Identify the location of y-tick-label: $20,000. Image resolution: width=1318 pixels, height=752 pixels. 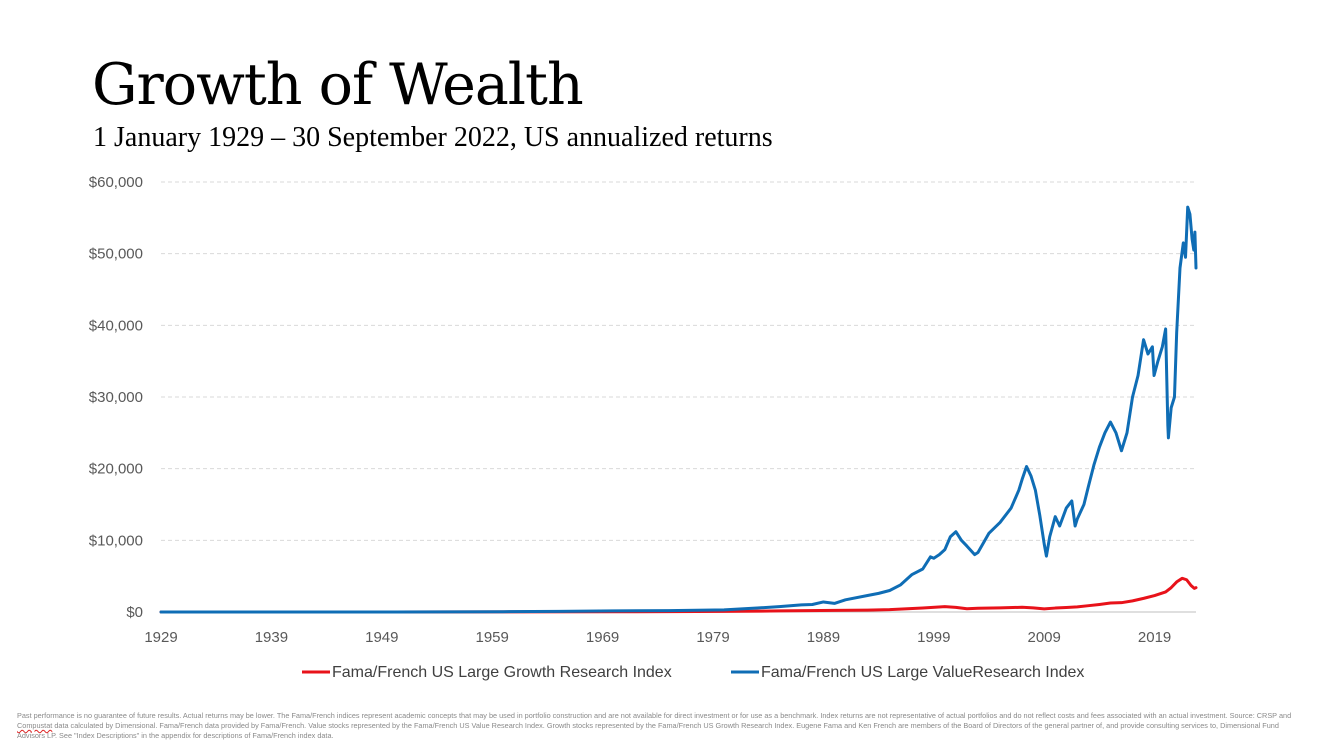
(116, 469).